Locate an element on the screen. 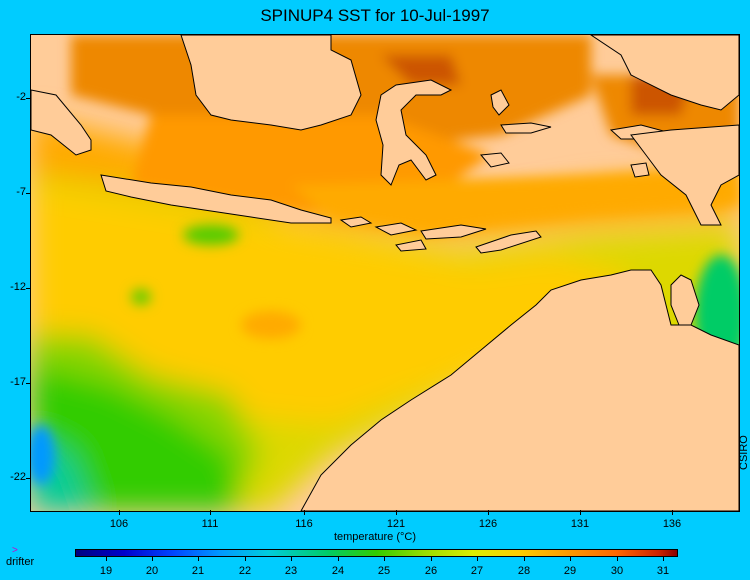 This screenshot has height=580, width=750. lon-tick-label: 121 is located at coordinates (396, 524).